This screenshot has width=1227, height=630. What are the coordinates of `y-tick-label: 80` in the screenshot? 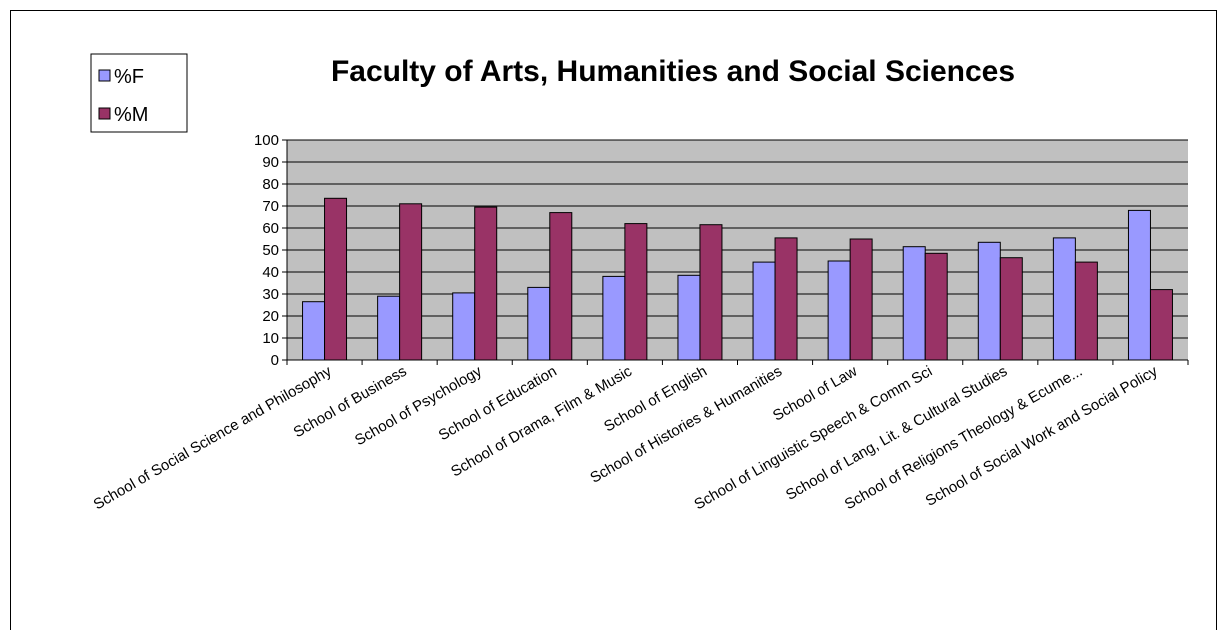 It's located at (270, 184).